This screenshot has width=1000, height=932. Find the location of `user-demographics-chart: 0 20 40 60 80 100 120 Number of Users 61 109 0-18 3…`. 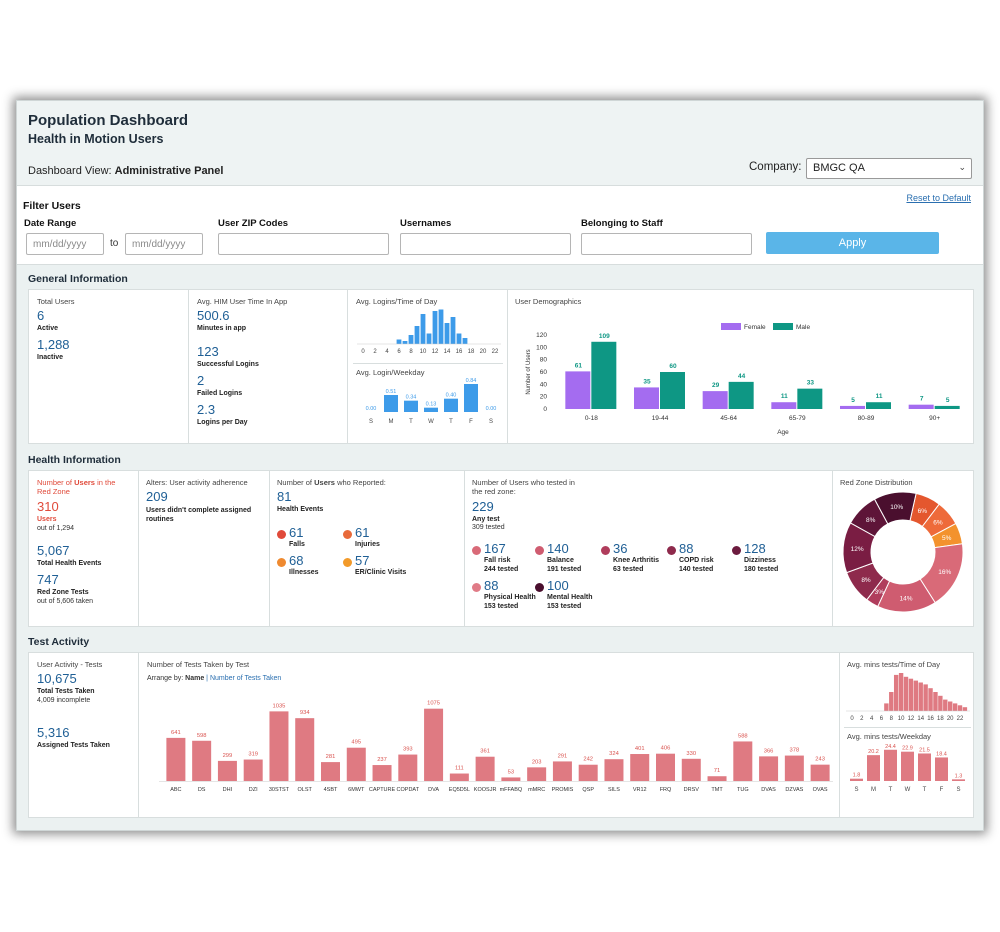

user-demographics-chart: 0 20 40 60 80 100 120 Number of Users 61 109 0-18 3… is located at coordinates (743, 379).